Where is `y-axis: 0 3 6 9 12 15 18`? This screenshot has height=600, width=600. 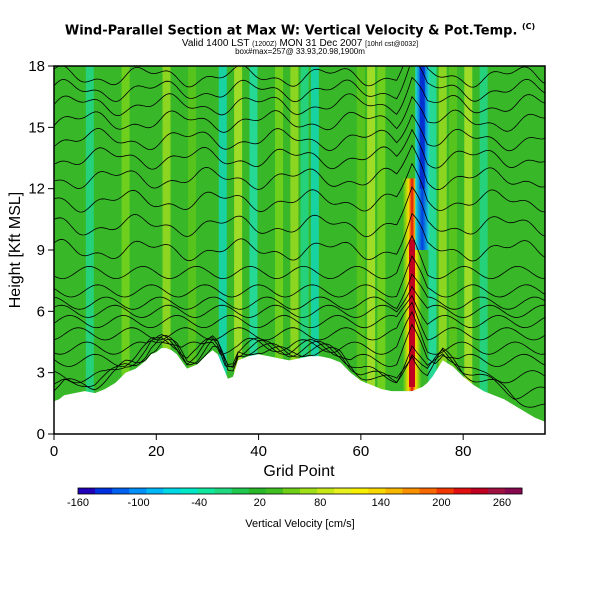 y-axis: 0 3 6 9 12 15 18 is located at coordinates (41, 250).